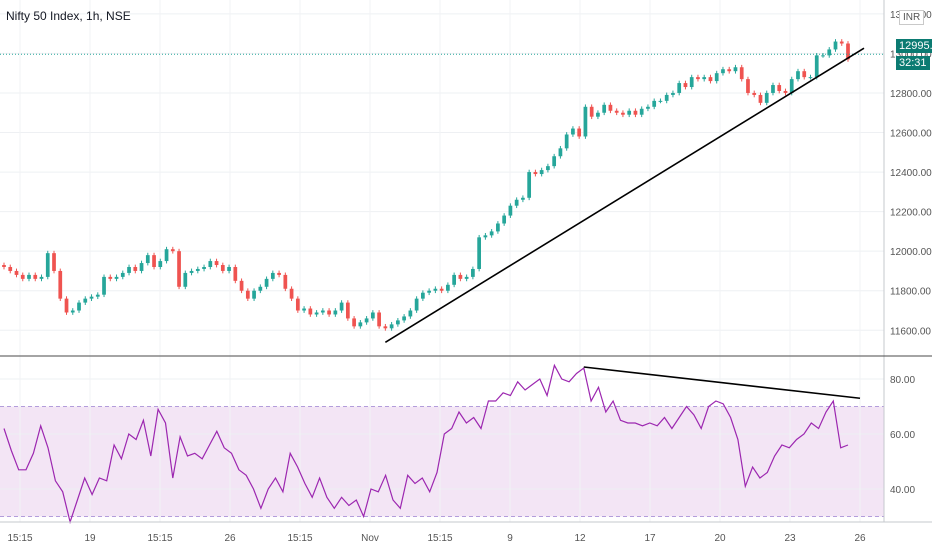  I want to click on price-tick-label: 12800.00, so click(911, 94).